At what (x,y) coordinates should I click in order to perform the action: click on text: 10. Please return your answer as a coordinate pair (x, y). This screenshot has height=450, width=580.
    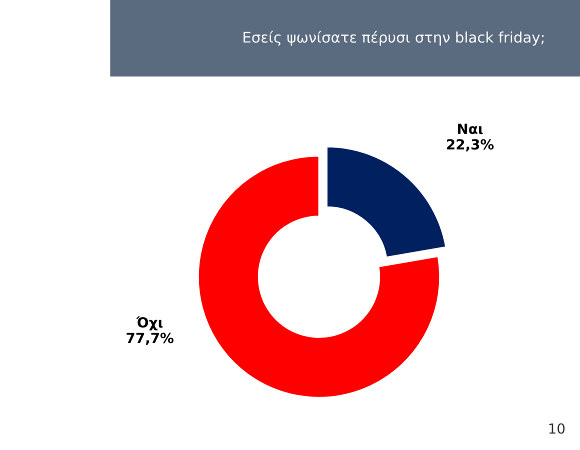
    Looking at the image, I should click on (557, 428).